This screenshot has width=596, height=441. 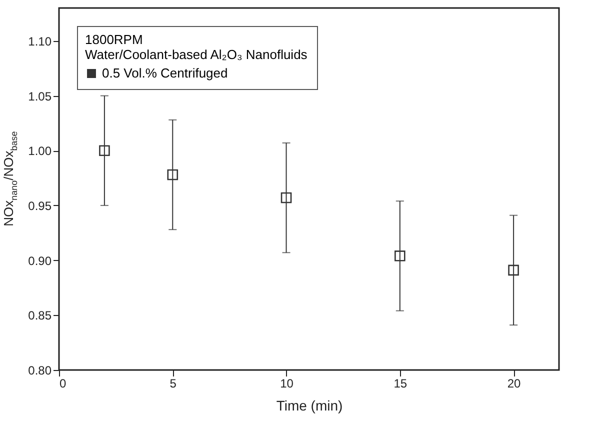 What do you see at coordinates (40, 41) in the screenshot?
I see `y-tick-label: 1.10` at bounding box center [40, 41].